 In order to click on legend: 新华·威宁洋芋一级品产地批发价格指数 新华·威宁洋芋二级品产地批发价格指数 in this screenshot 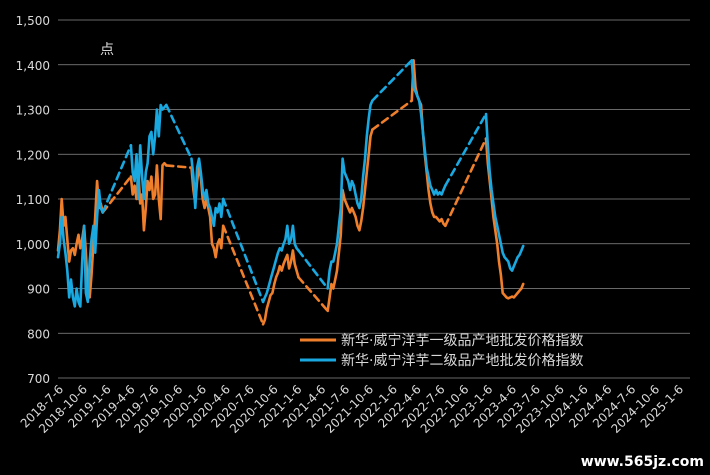, I will do `click(441, 350)`.